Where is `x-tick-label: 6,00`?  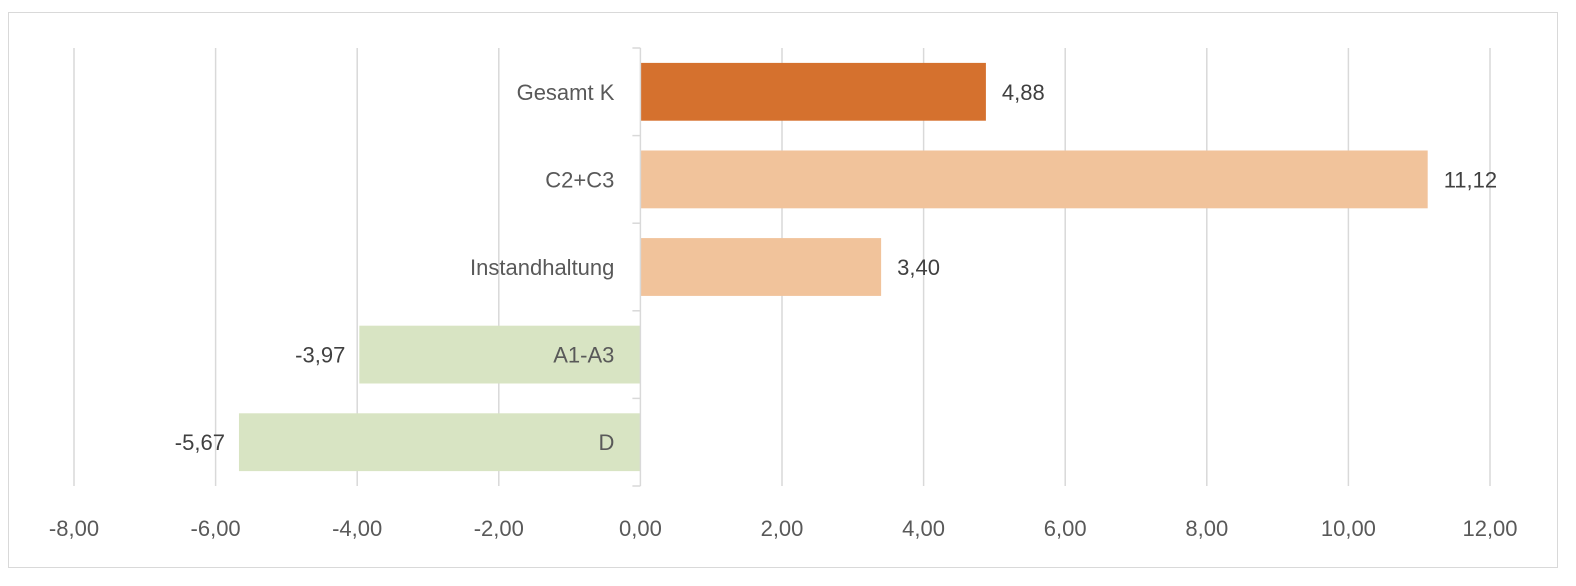
x-tick-label: 6,00 is located at coordinates (1065, 528).